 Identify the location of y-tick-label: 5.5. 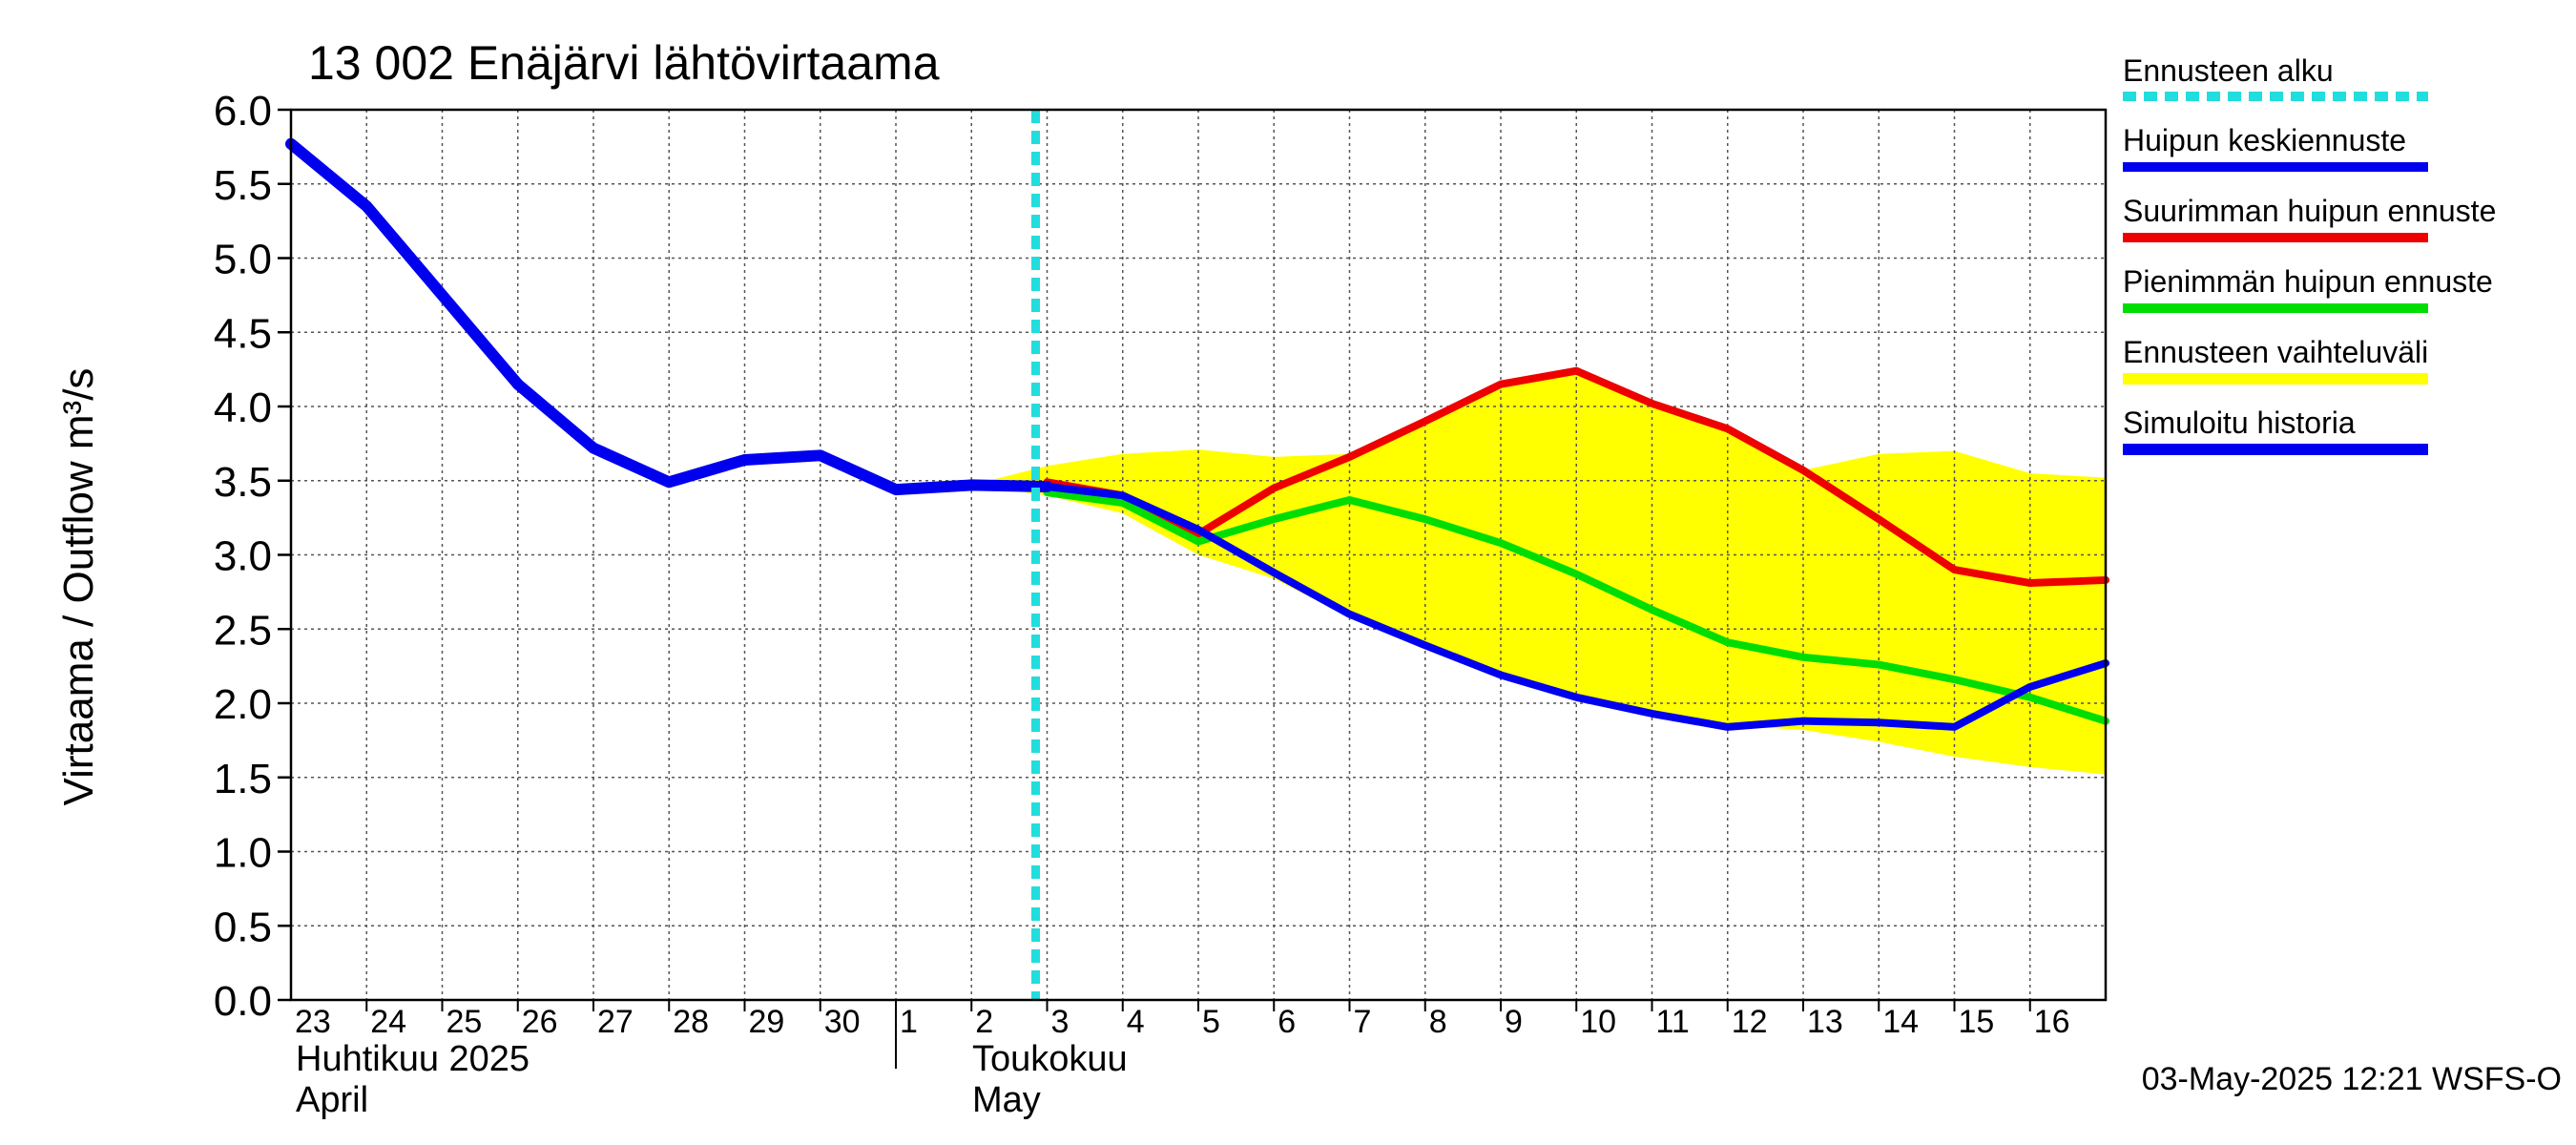
(243, 185).